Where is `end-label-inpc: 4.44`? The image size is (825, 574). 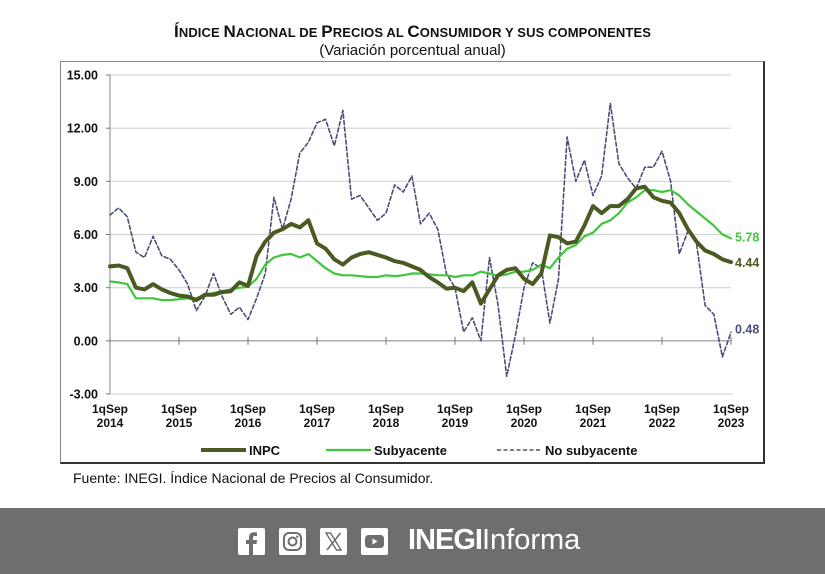
end-label-inpc: 4.44 is located at coordinates (747, 263).